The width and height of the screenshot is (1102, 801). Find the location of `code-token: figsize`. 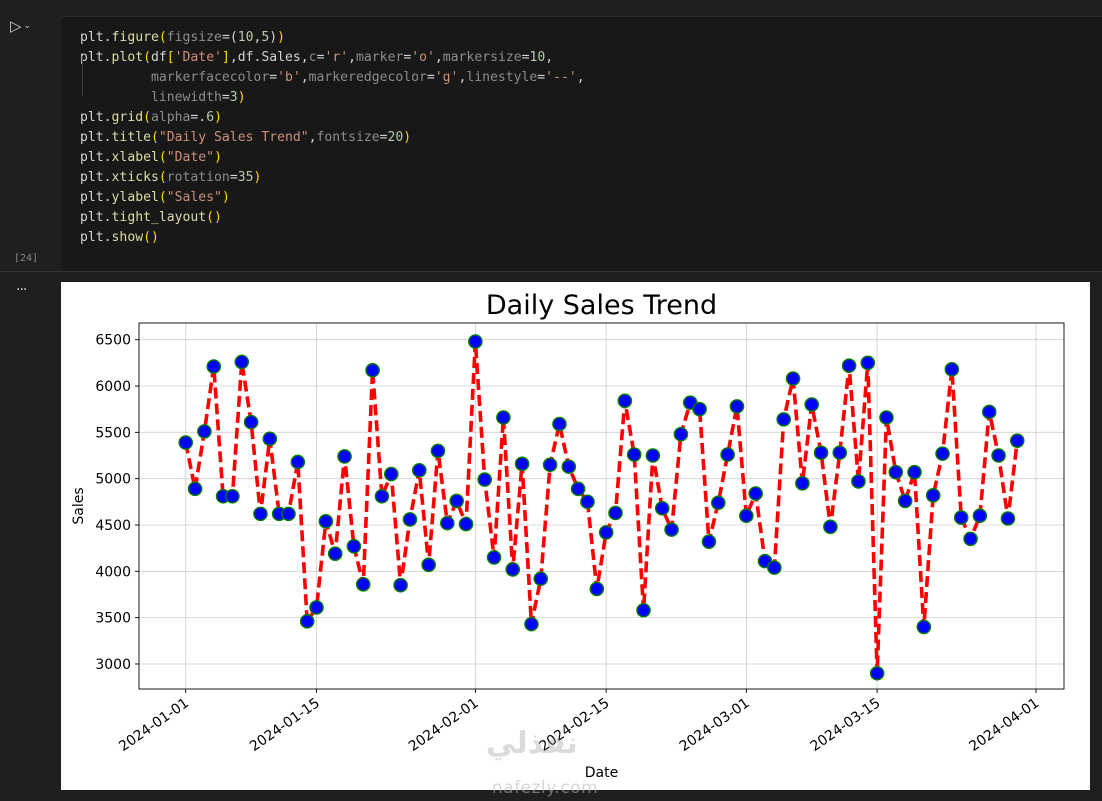

code-token: figsize is located at coordinates (194, 37).